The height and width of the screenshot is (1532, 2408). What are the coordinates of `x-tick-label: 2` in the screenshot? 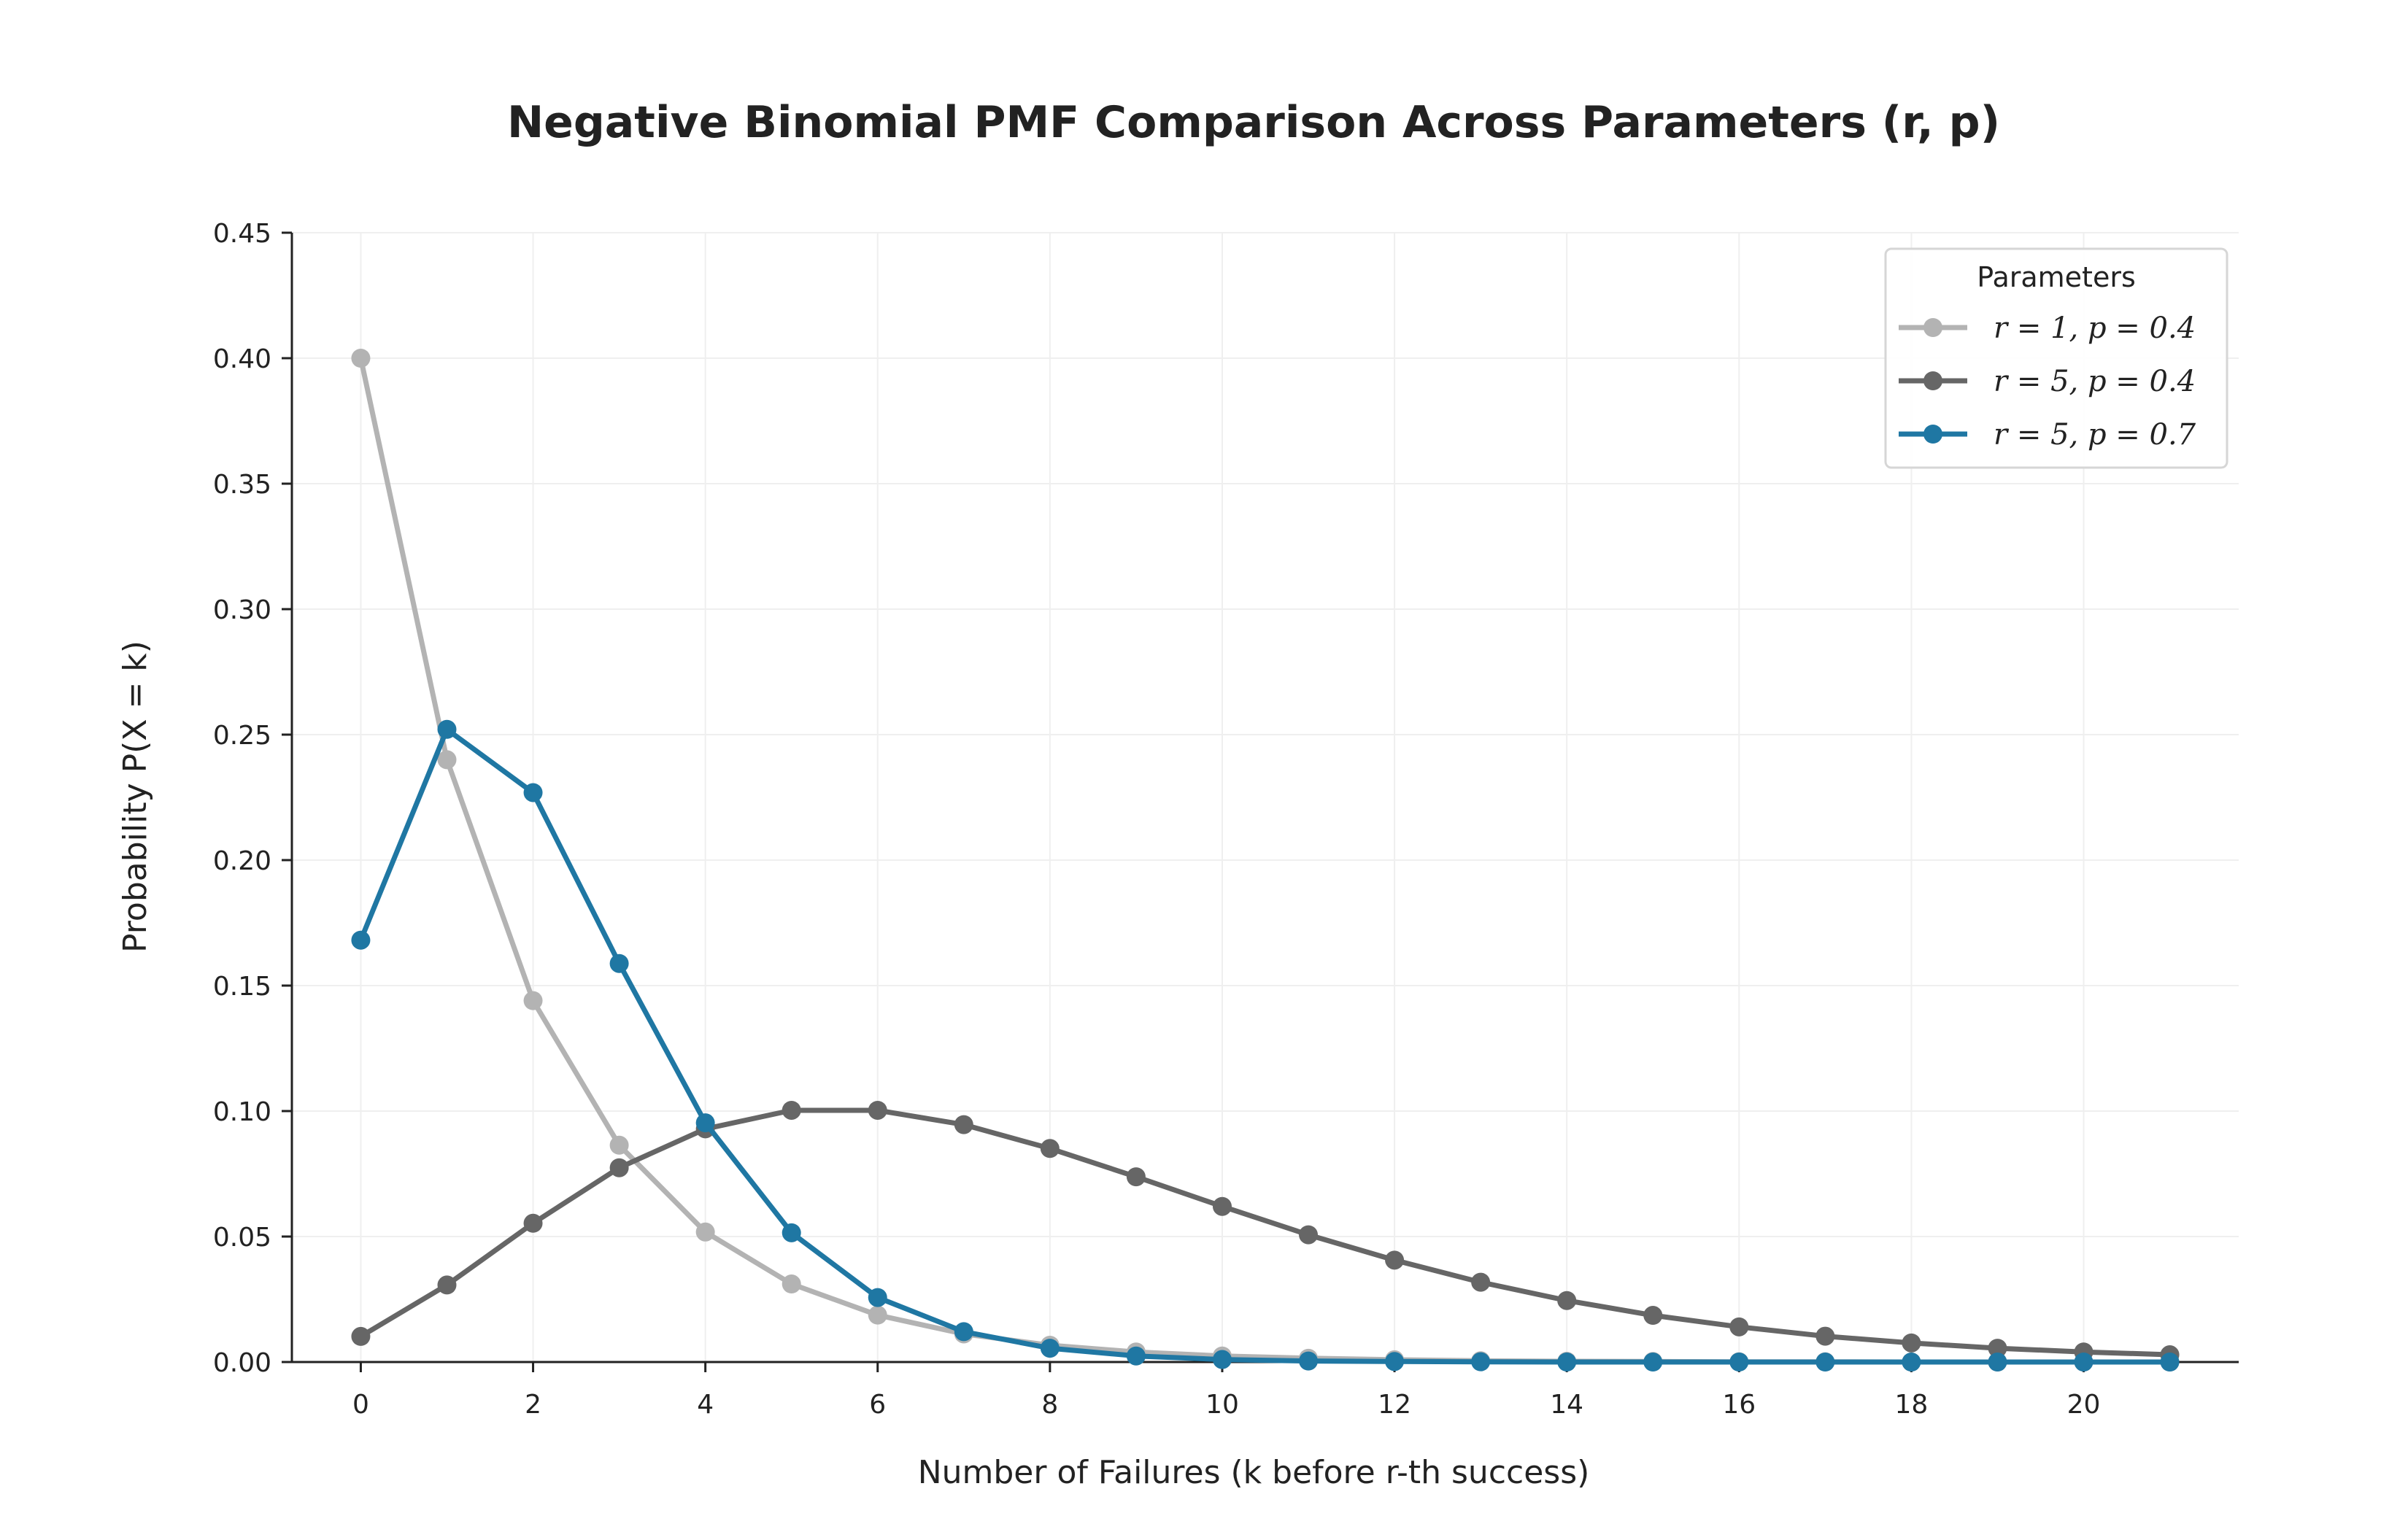 It's located at (533, 1405).